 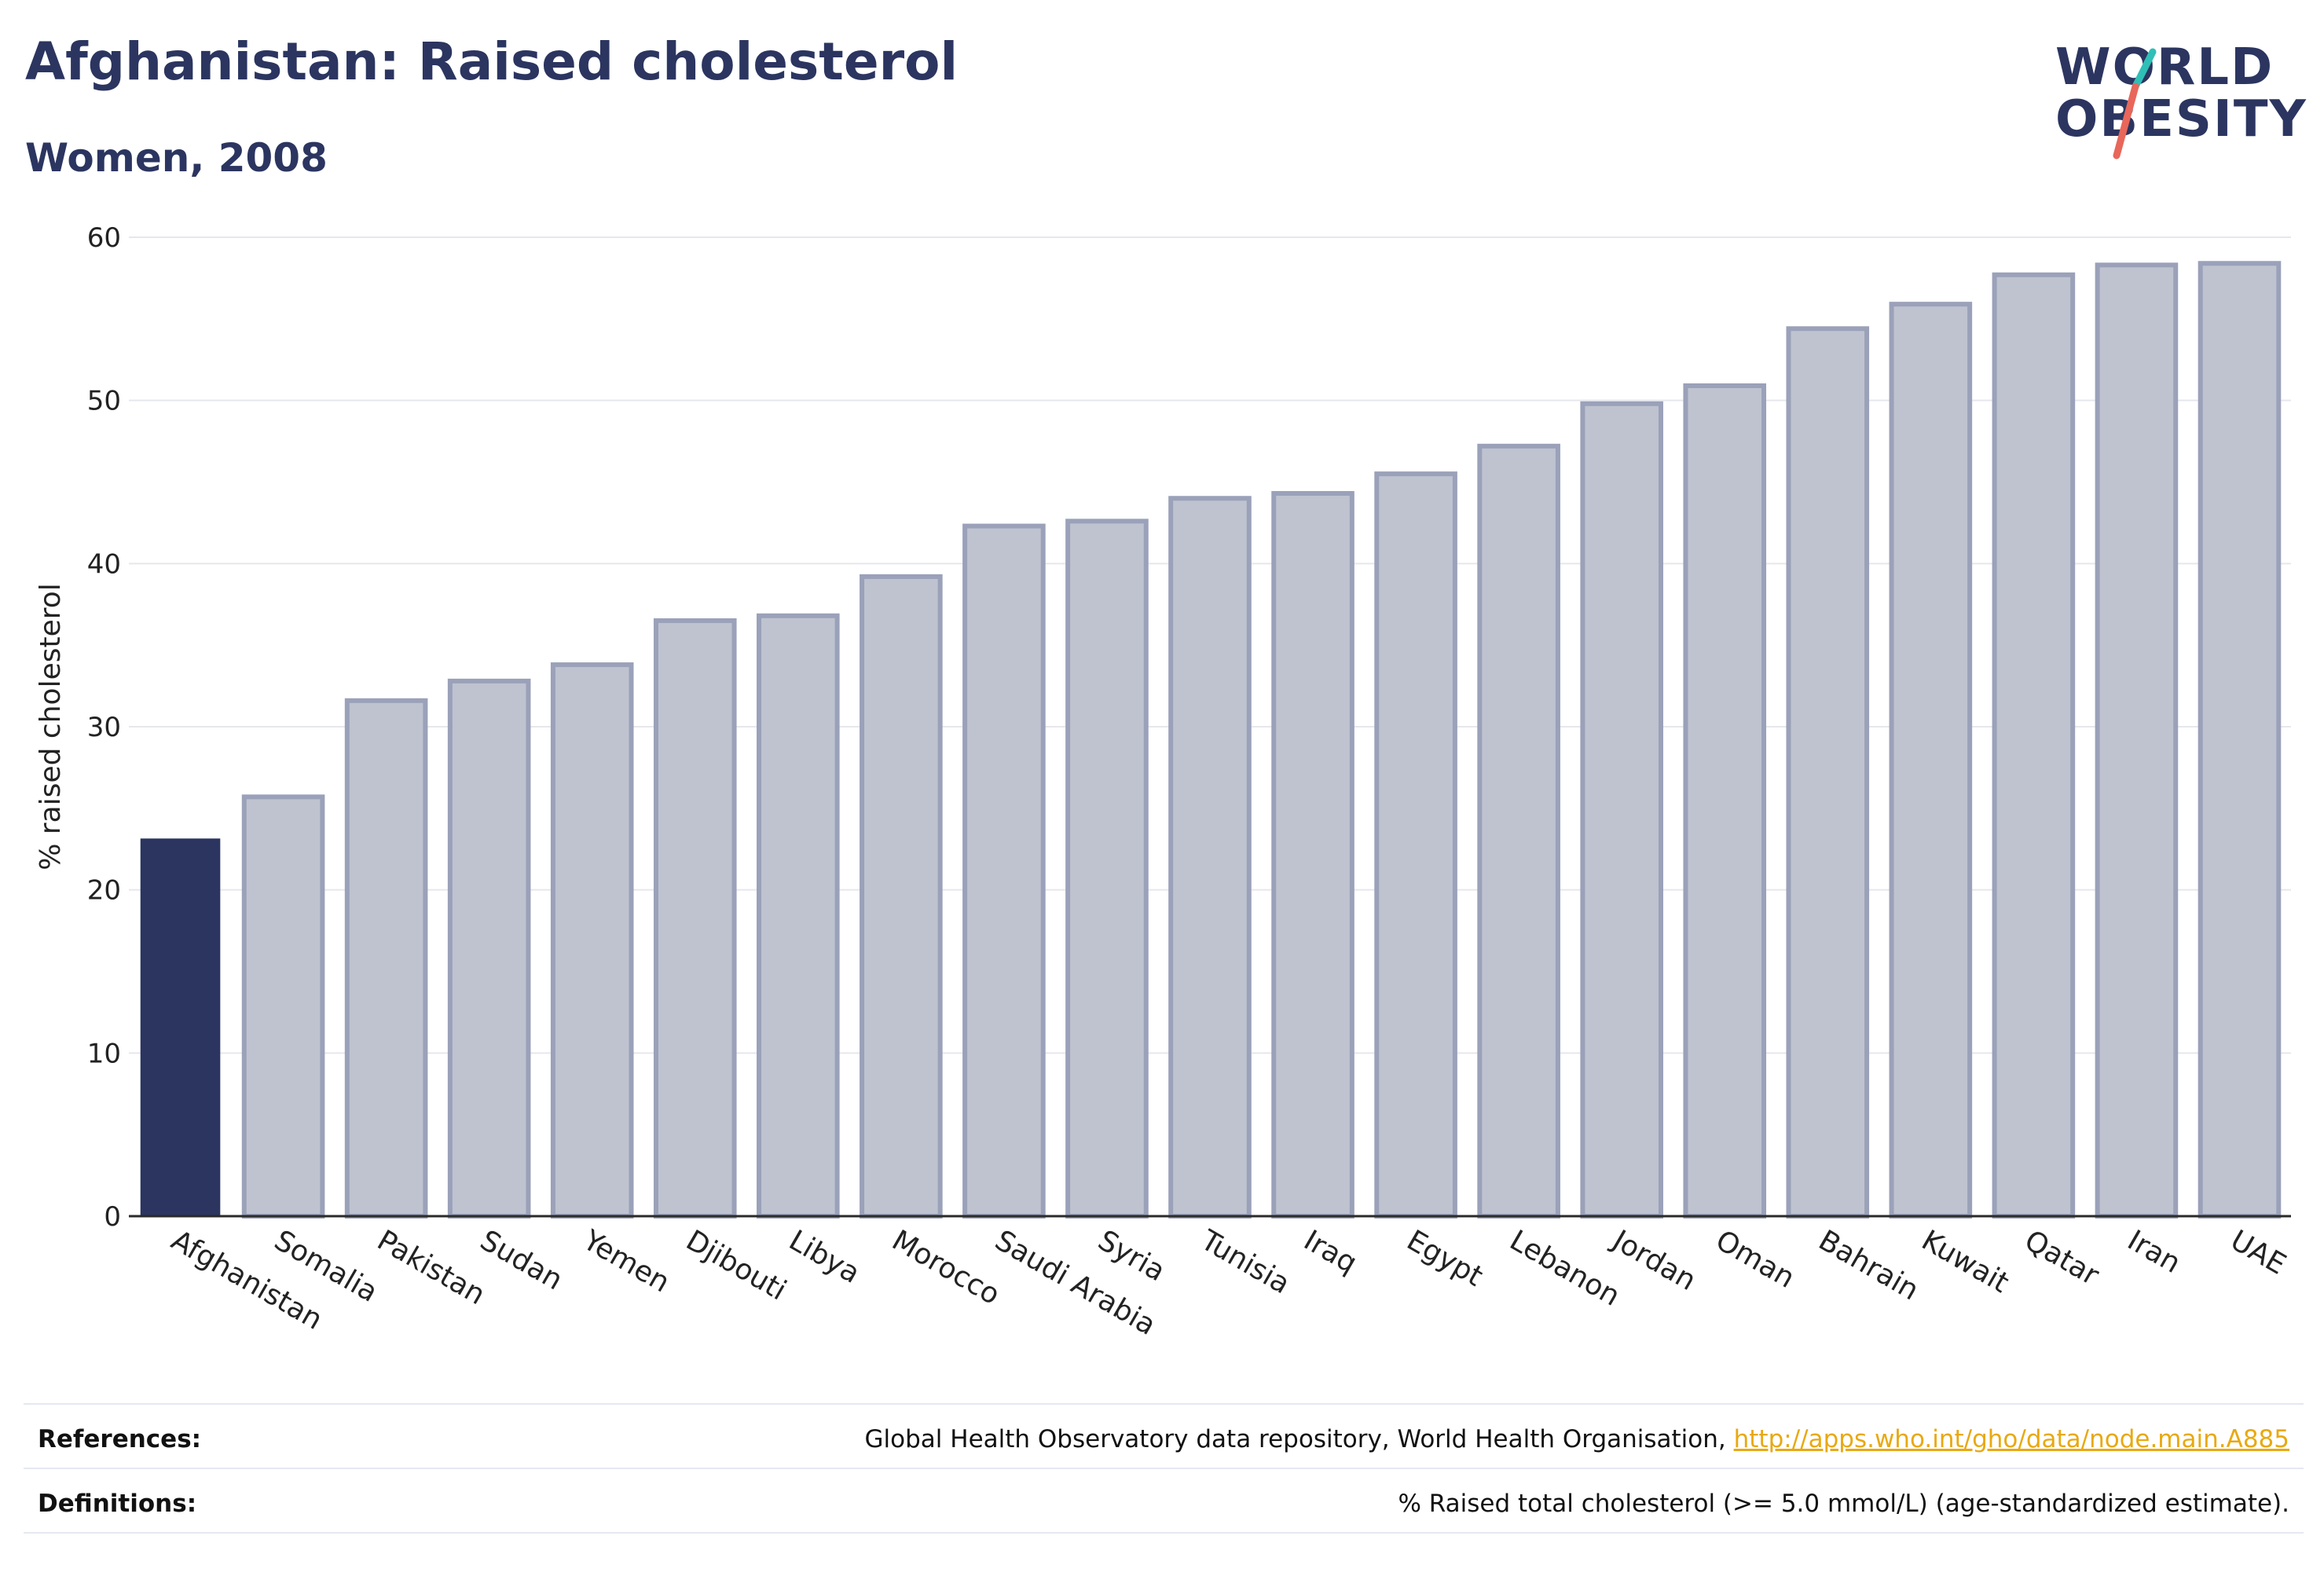 I want to click on x-tick-label: Tunisia, so click(x=1245, y=1262).